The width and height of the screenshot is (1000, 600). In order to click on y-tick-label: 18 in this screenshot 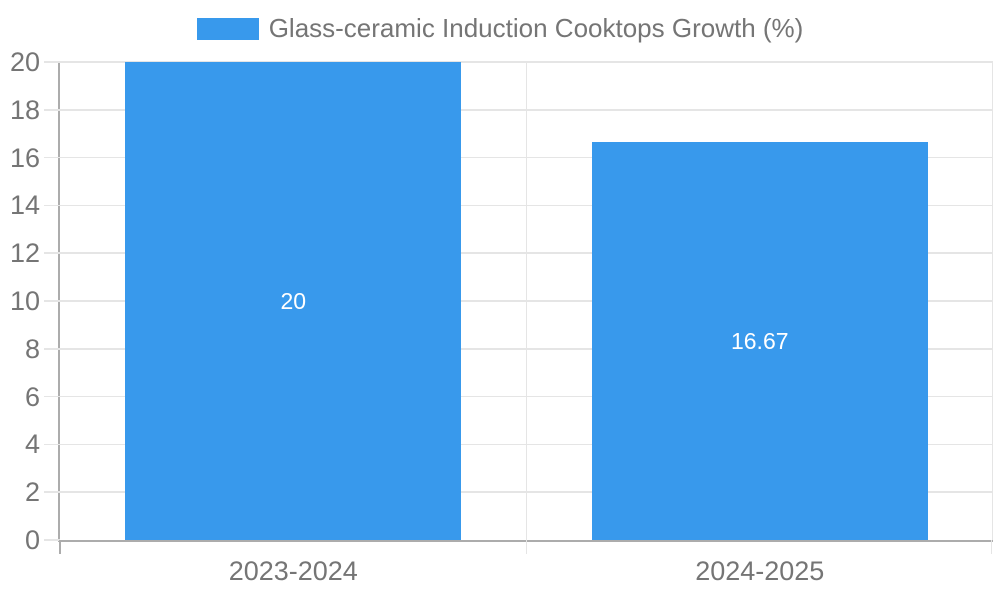, I will do `click(24, 109)`.